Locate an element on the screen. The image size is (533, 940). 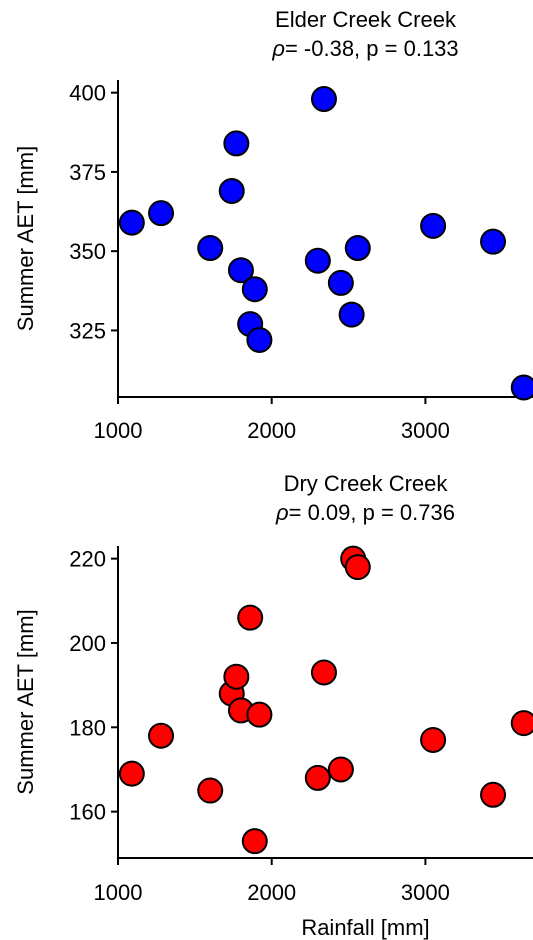
y-tick-label: 220 is located at coordinates (87, 559).